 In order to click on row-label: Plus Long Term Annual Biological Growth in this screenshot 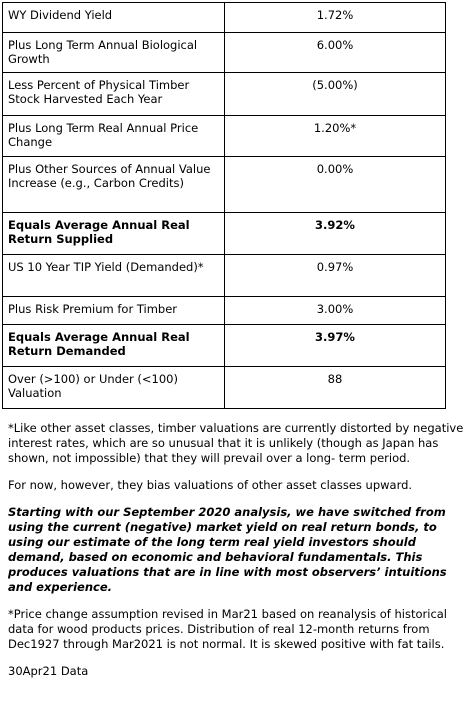, I will do `click(113, 52)`.